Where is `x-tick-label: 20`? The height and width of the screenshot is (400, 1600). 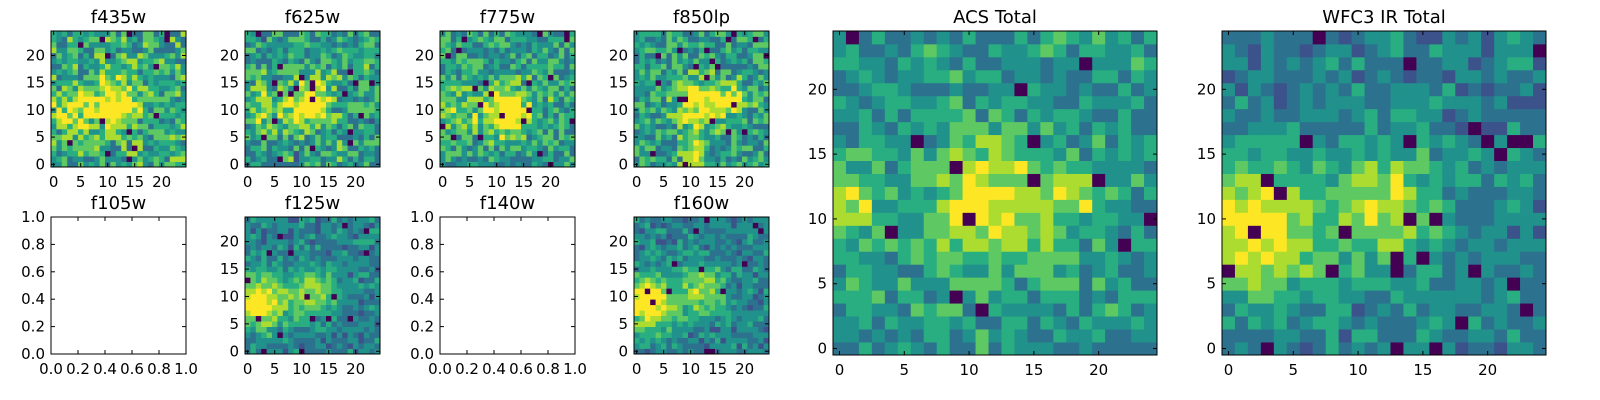 x-tick-label: 20 is located at coordinates (550, 182).